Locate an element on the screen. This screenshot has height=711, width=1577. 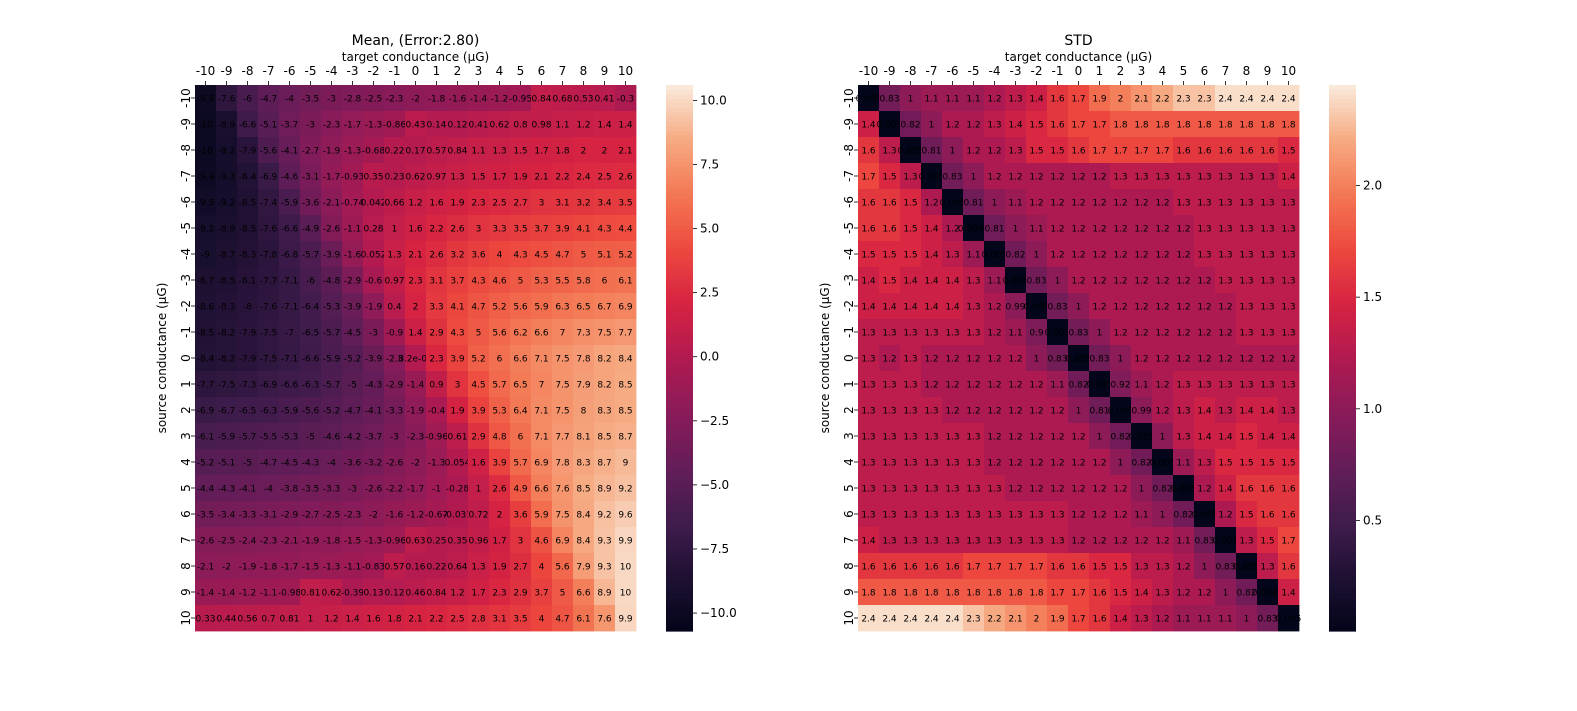
x-tick-label: -4 is located at coordinates (995, 71).